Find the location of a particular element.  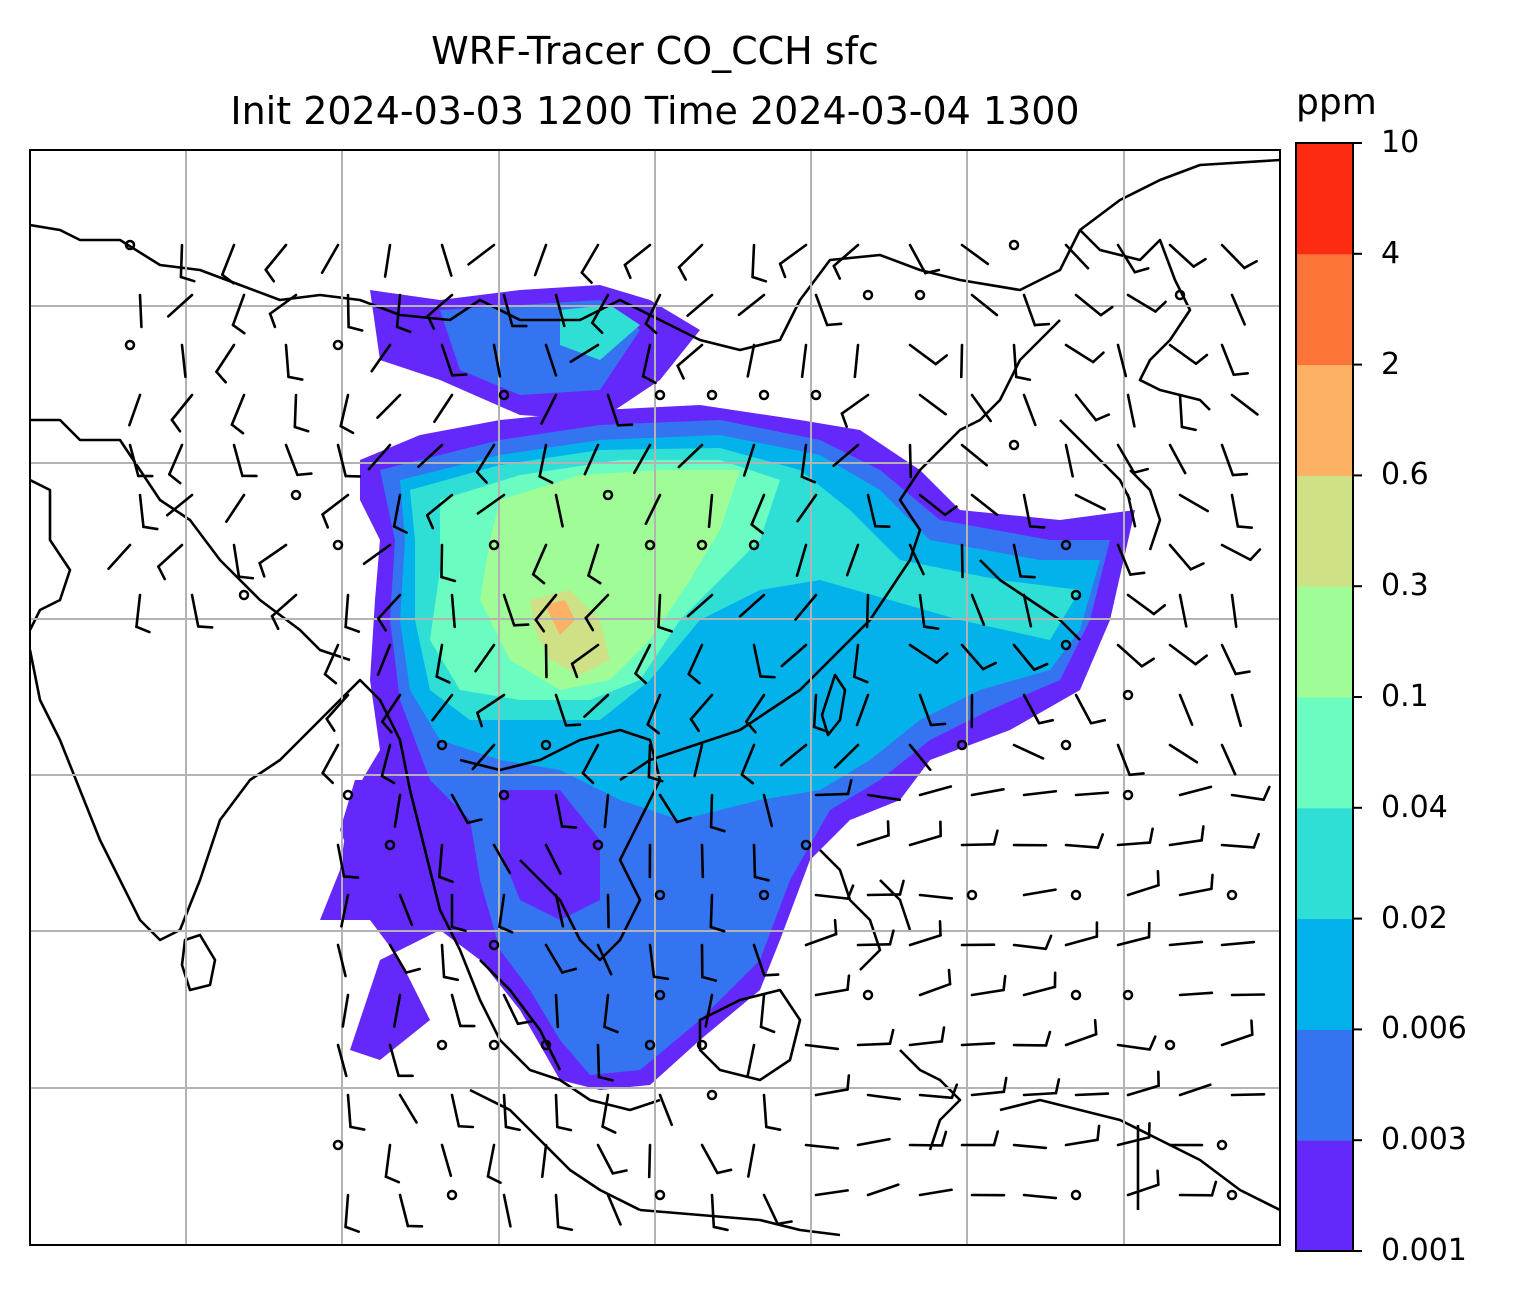

coastline-sumatra is located at coordinates (555, 1150).